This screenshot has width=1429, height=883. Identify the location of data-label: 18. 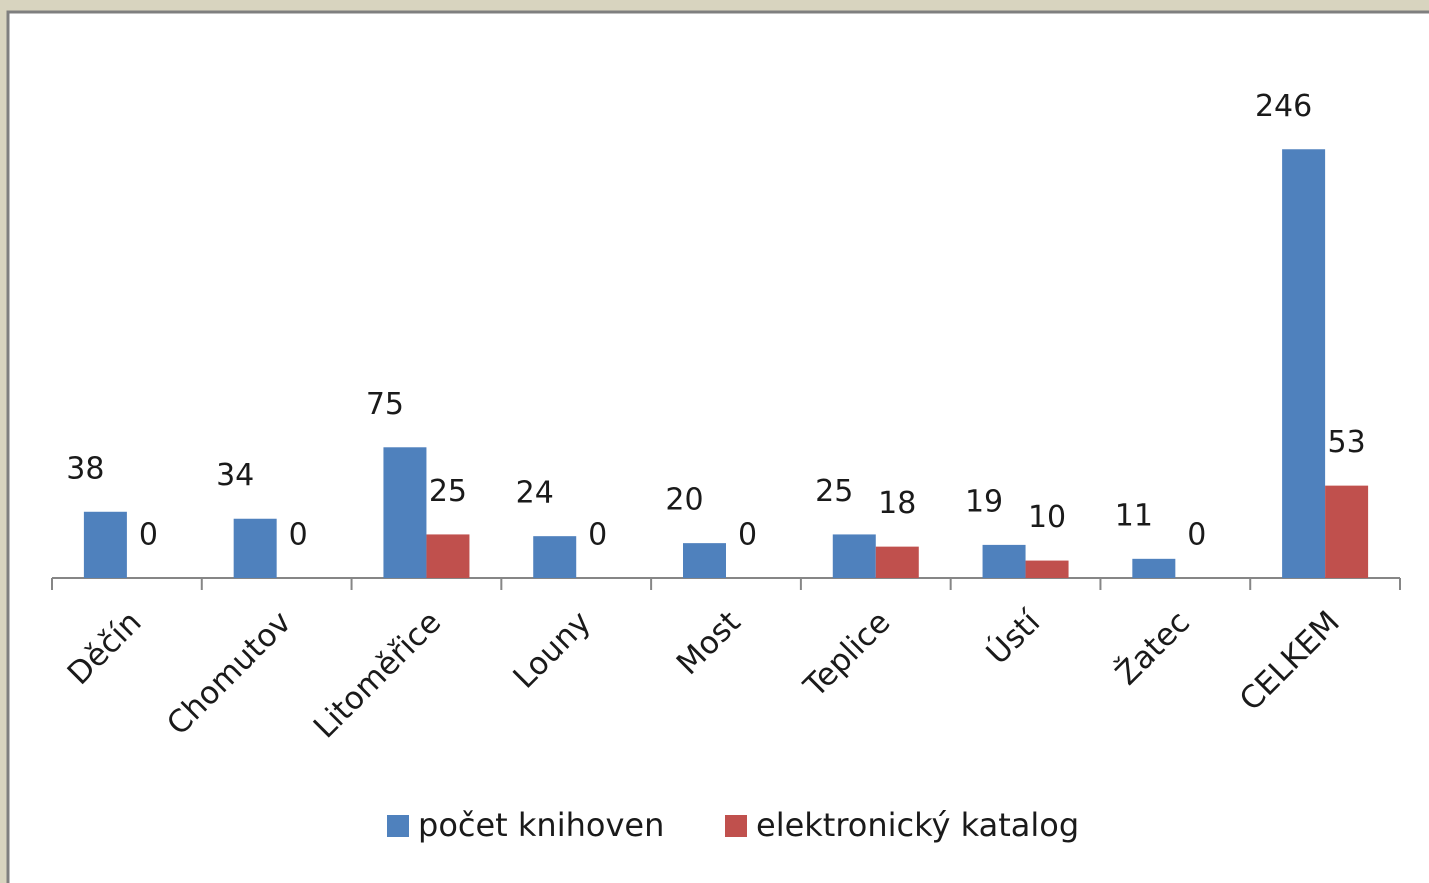
(897, 503).